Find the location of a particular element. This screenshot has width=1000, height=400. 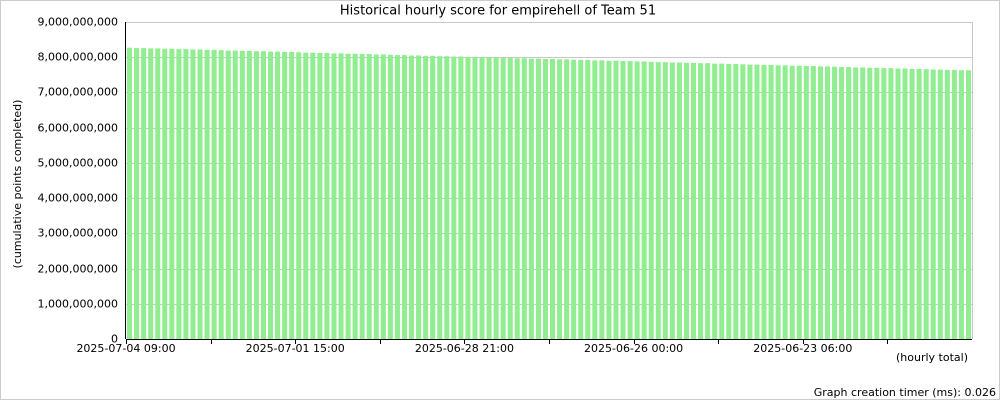

y-tick-label: 8,000,000,000 is located at coordinates (78, 57).